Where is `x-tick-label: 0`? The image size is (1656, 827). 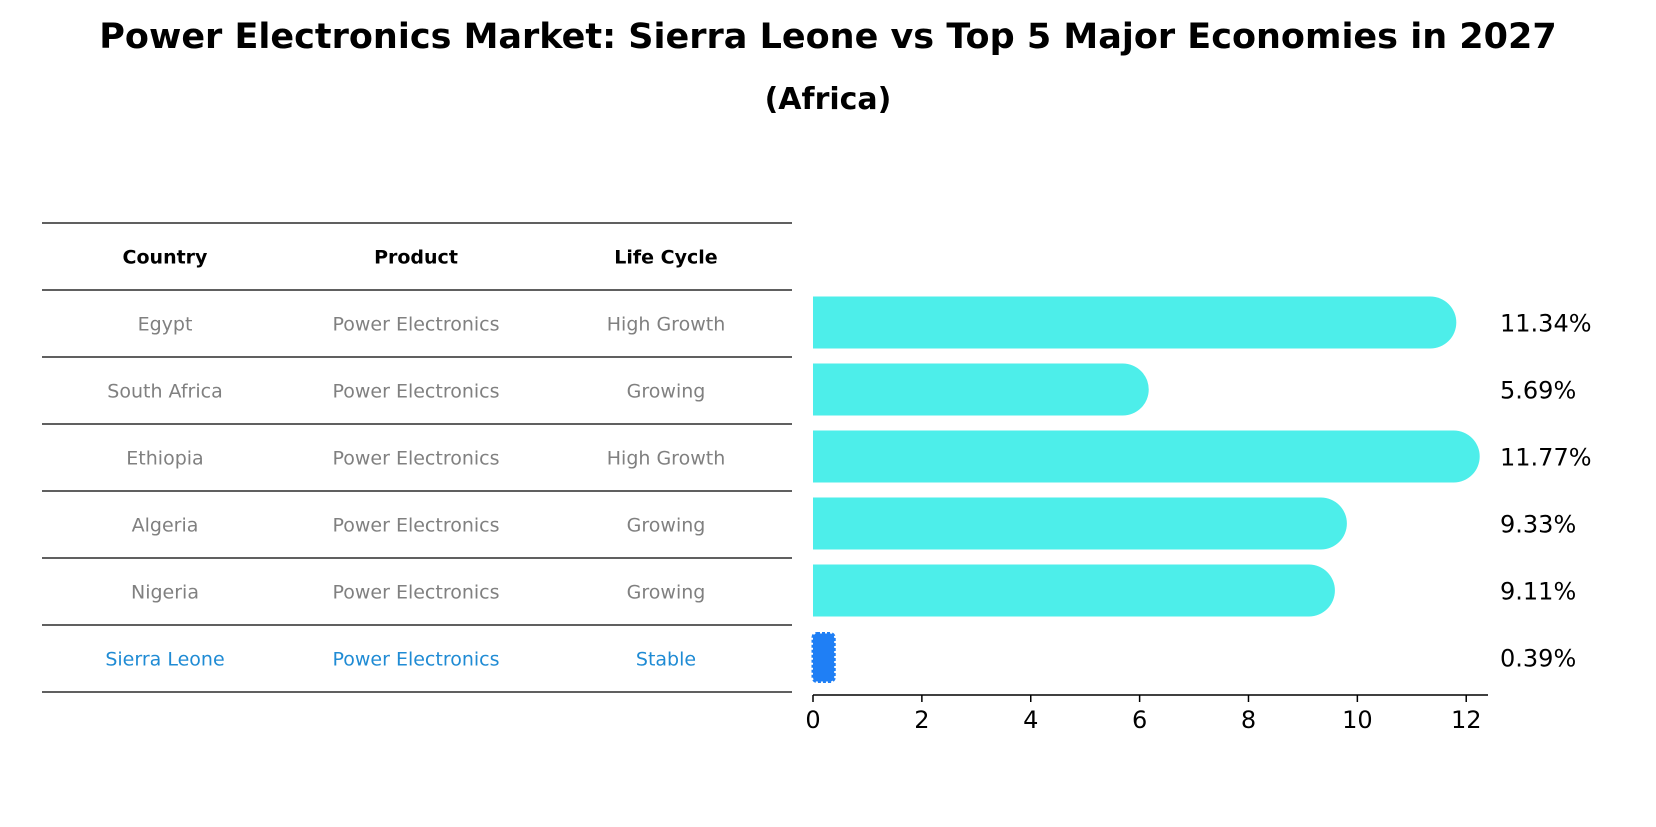 x-tick-label: 0 is located at coordinates (812, 720).